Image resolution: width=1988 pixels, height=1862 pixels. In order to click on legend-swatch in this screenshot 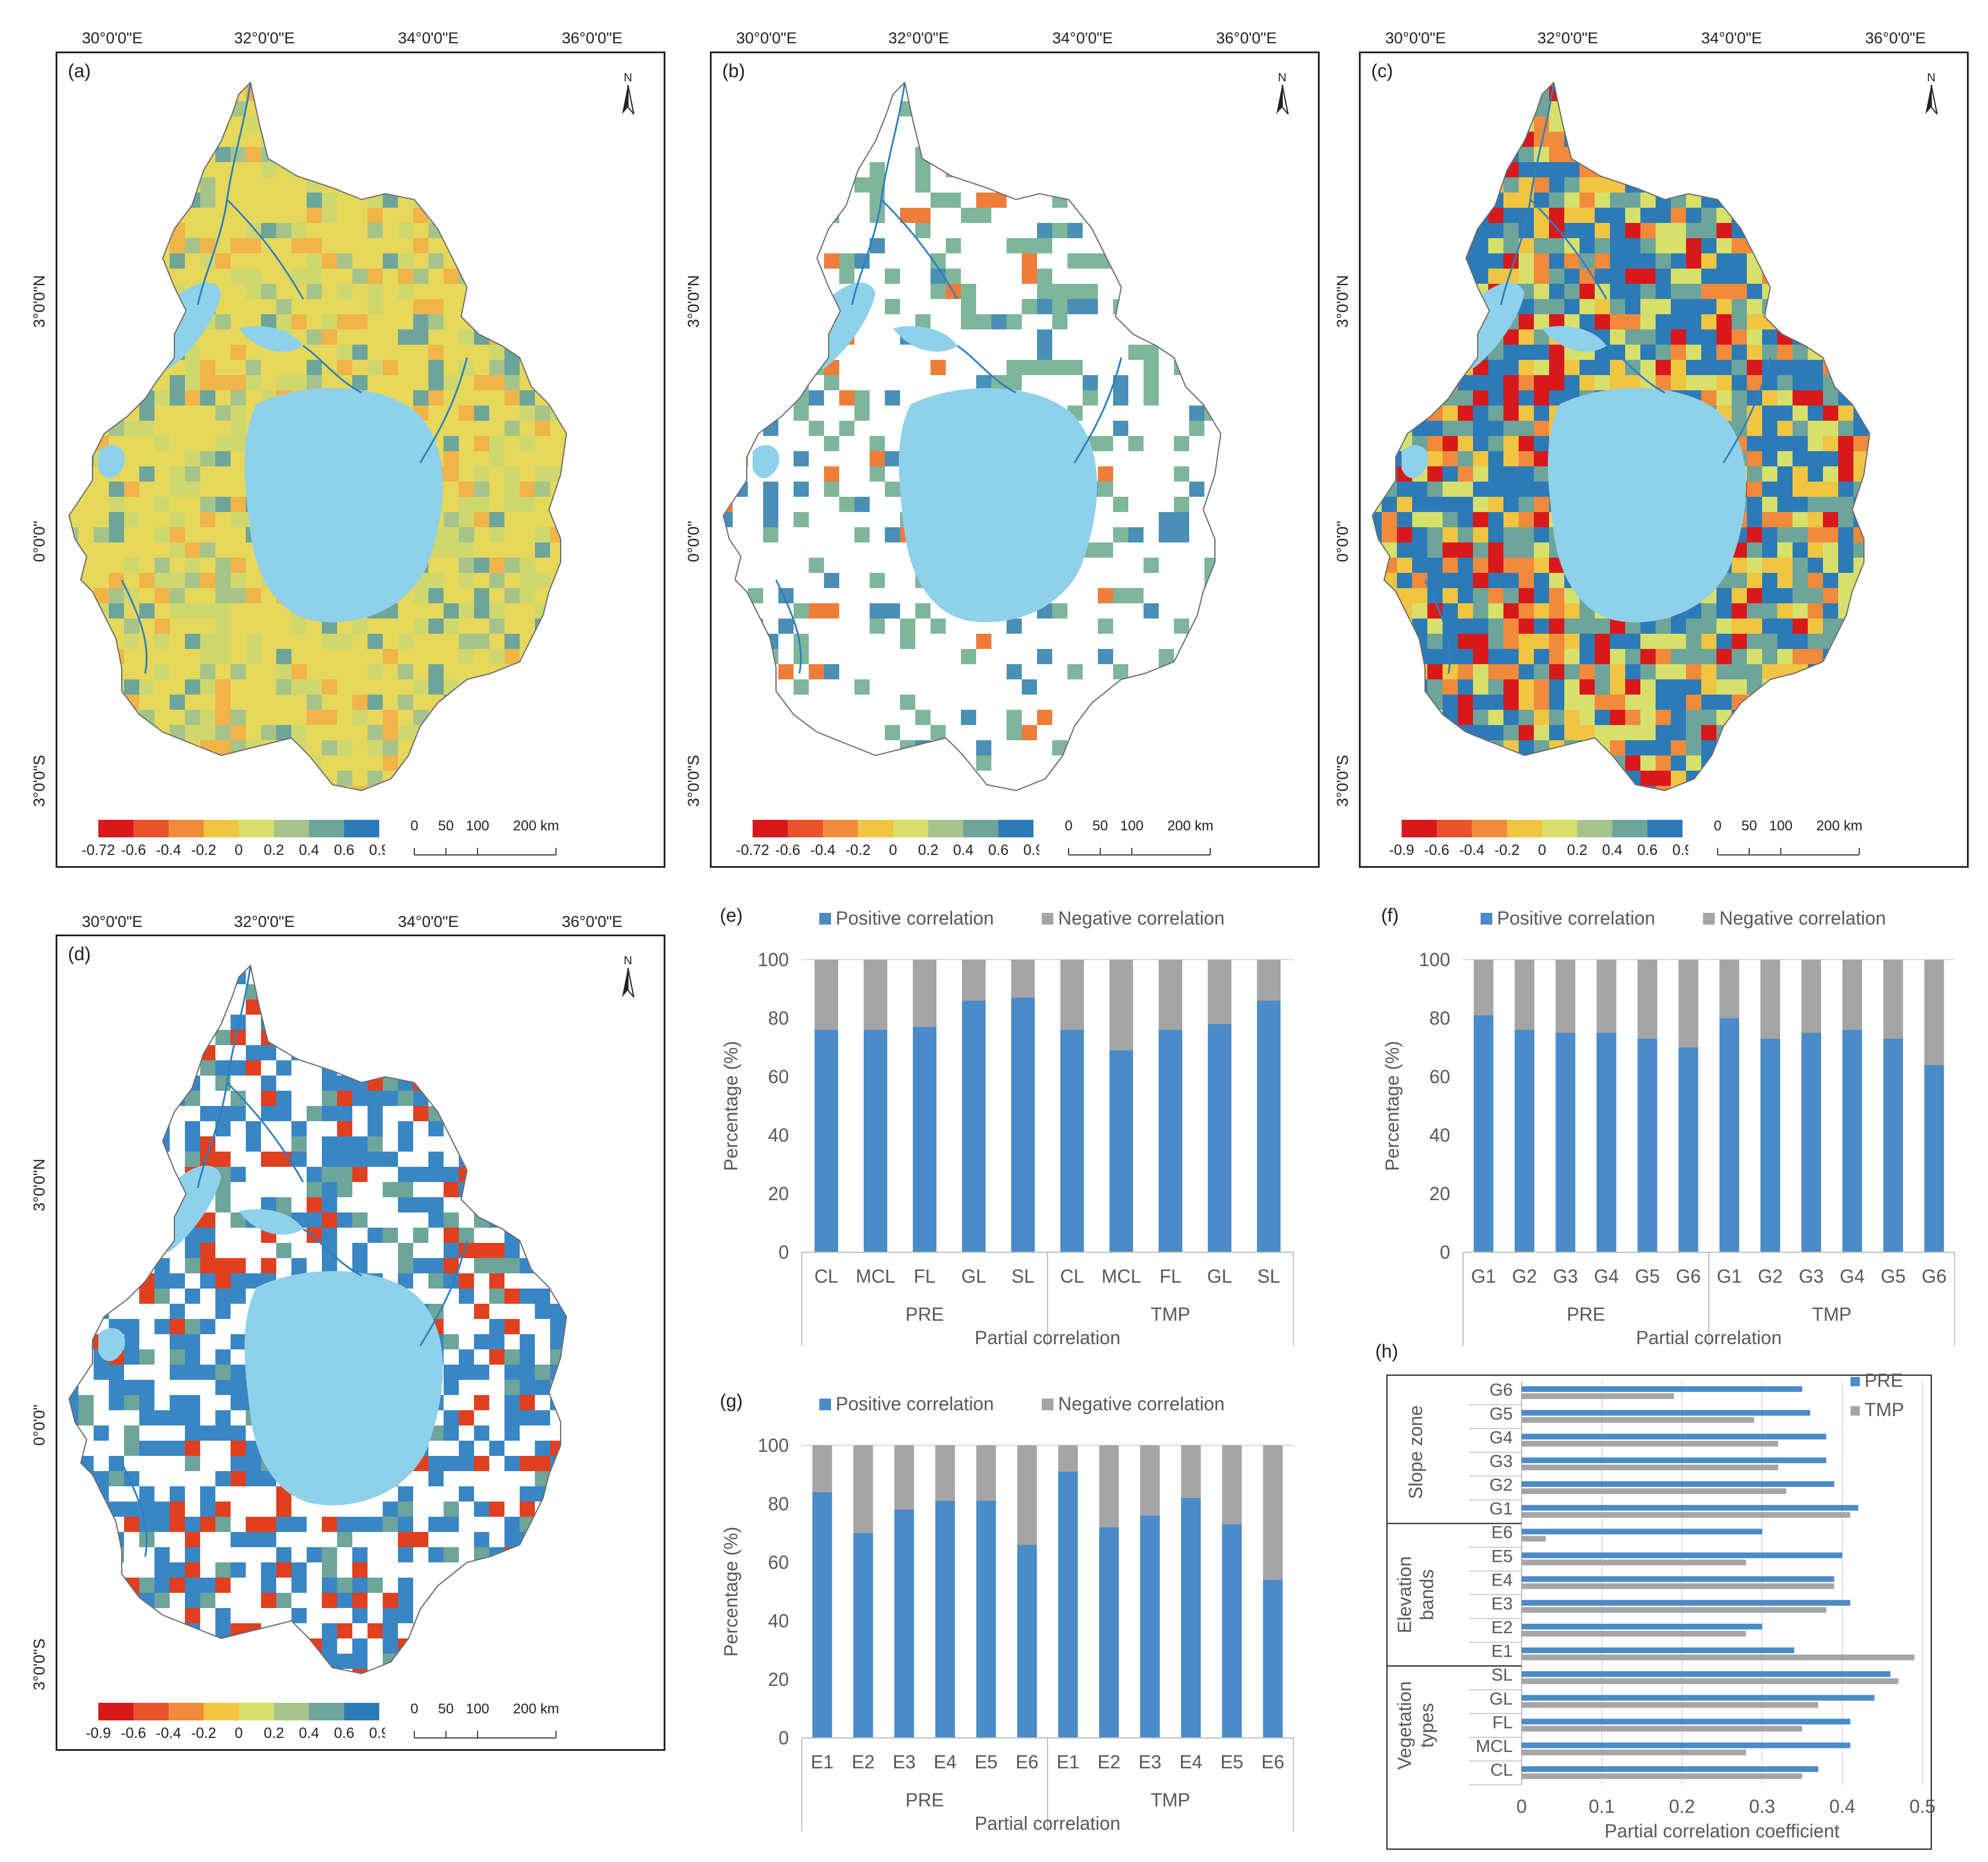, I will do `click(1486, 919)`.